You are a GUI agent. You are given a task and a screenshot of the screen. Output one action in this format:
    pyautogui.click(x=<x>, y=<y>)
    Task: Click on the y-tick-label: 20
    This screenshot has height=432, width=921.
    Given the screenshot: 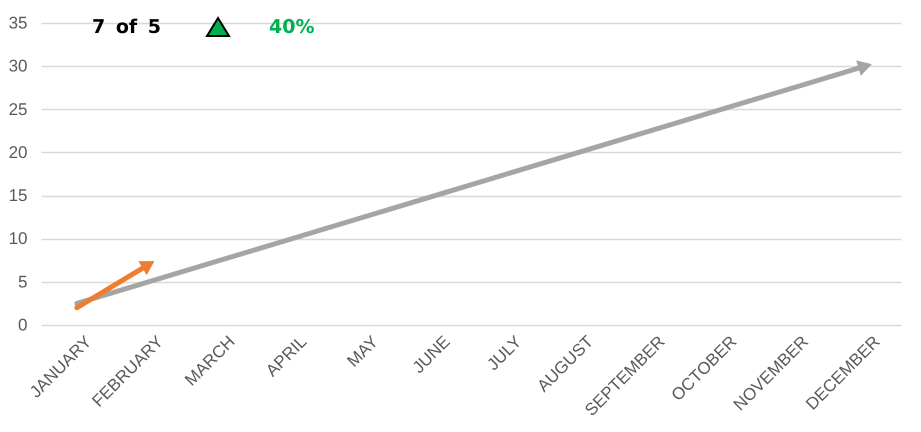 What is the action you would take?
    pyautogui.click(x=18, y=152)
    